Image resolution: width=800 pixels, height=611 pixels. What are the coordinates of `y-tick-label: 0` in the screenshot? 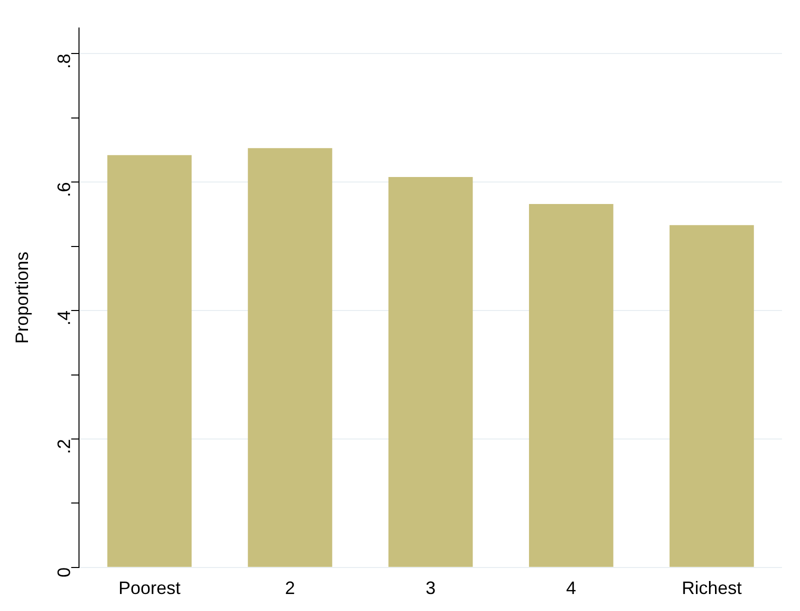 It's located at (64, 572).